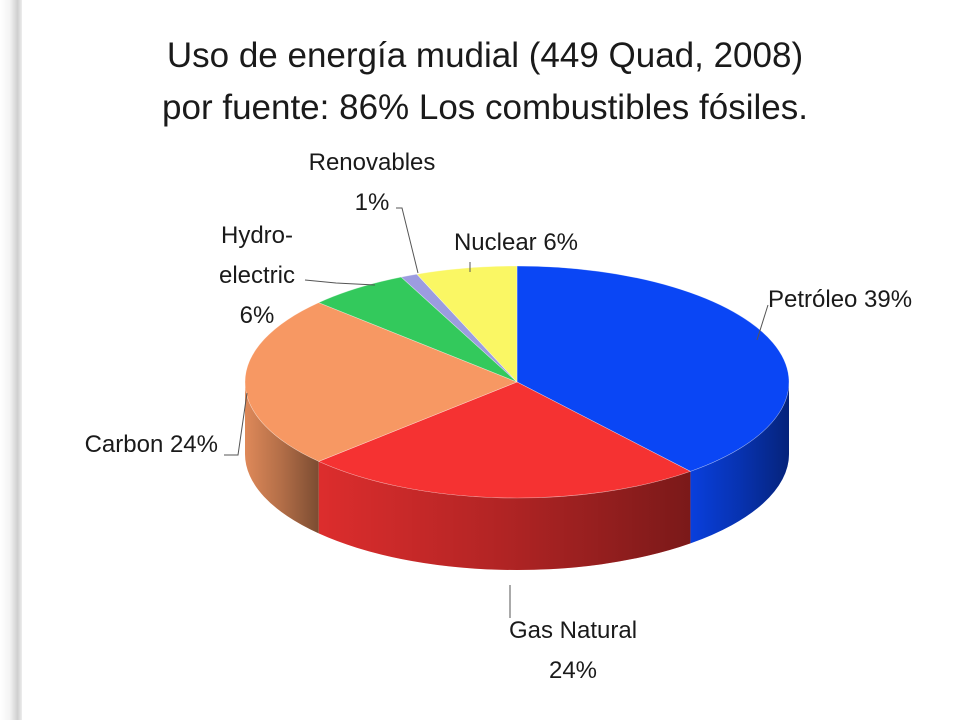  Describe the element at coordinates (407, 240) in the screenshot. I see `leader-line-renovables` at that location.